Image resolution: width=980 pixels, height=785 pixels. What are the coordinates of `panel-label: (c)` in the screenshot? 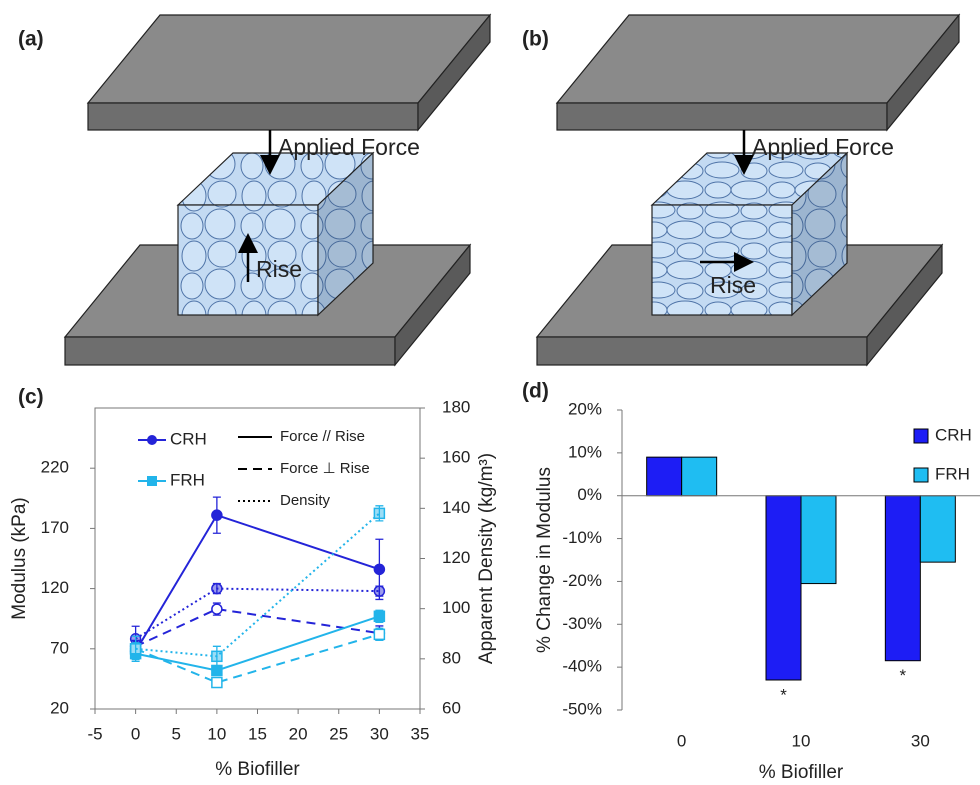 It's located at (31, 397).